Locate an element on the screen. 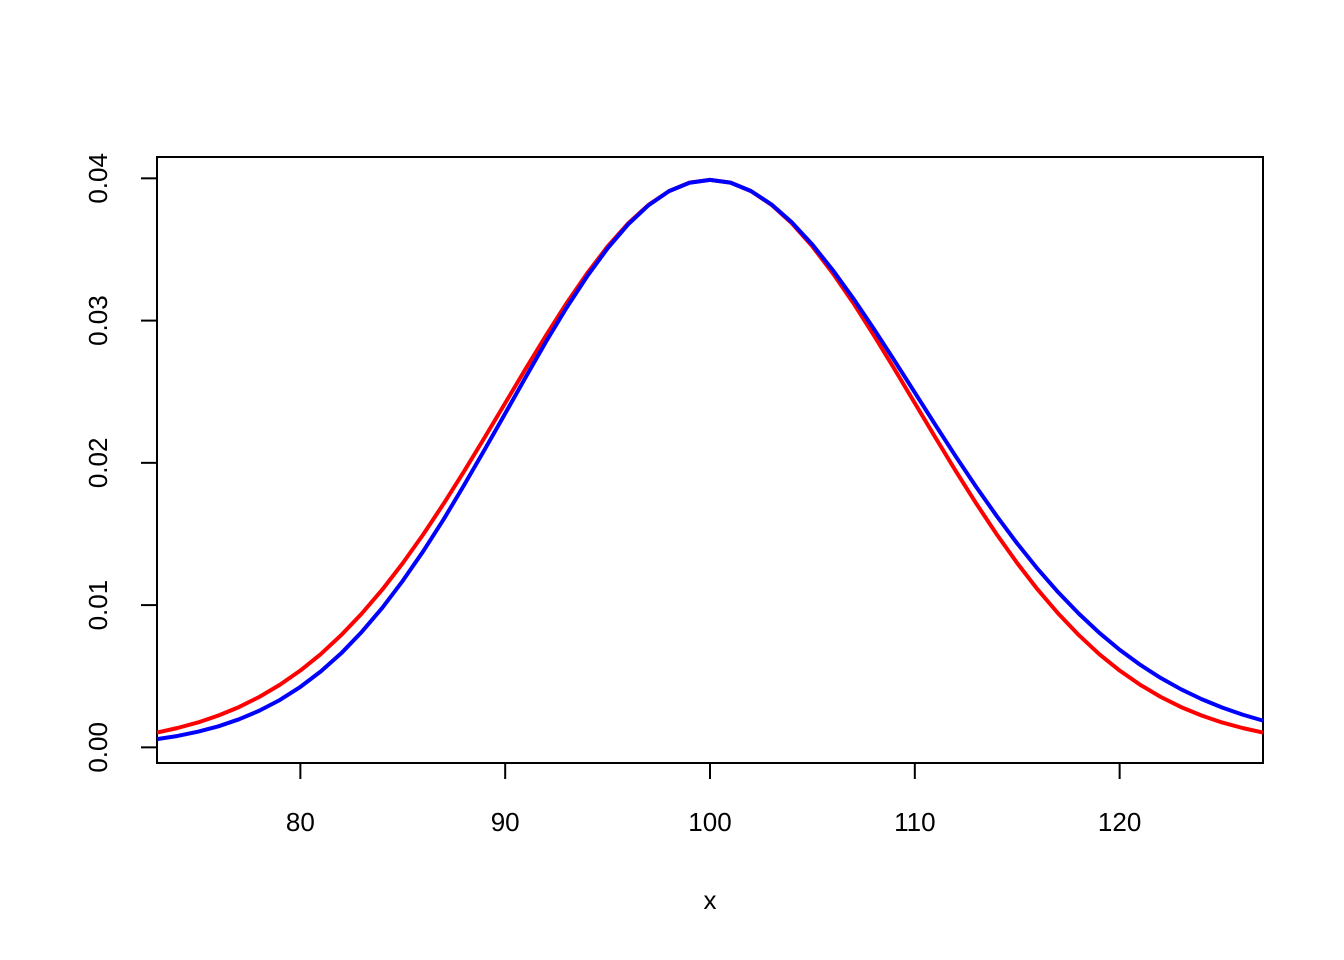 The height and width of the screenshot is (960, 1344). y-tick-label: 0.01 is located at coordinates (98, 605).